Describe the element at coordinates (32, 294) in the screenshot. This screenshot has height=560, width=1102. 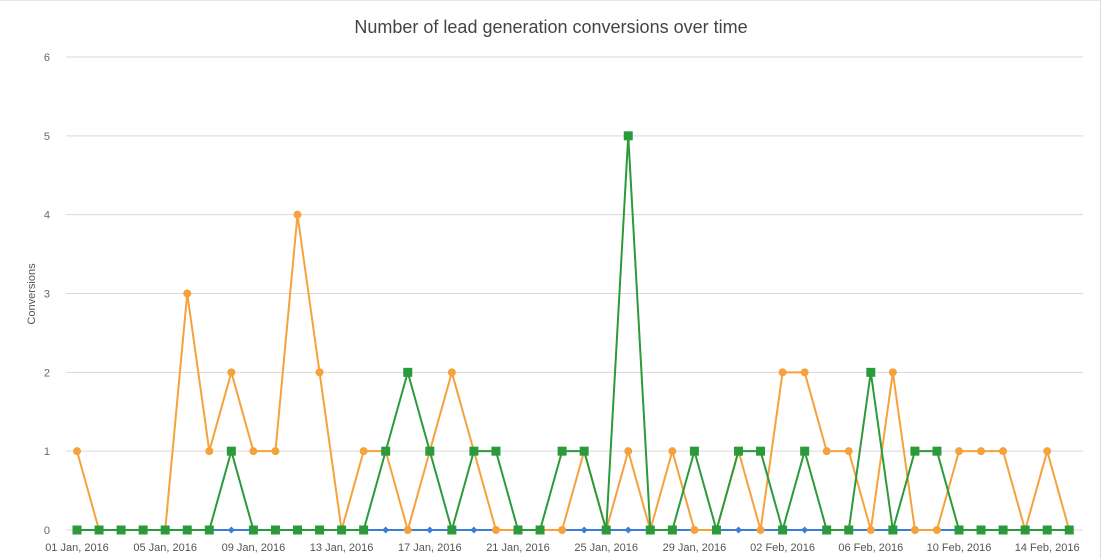
I see `y-axis-label: Conversions` at that location.